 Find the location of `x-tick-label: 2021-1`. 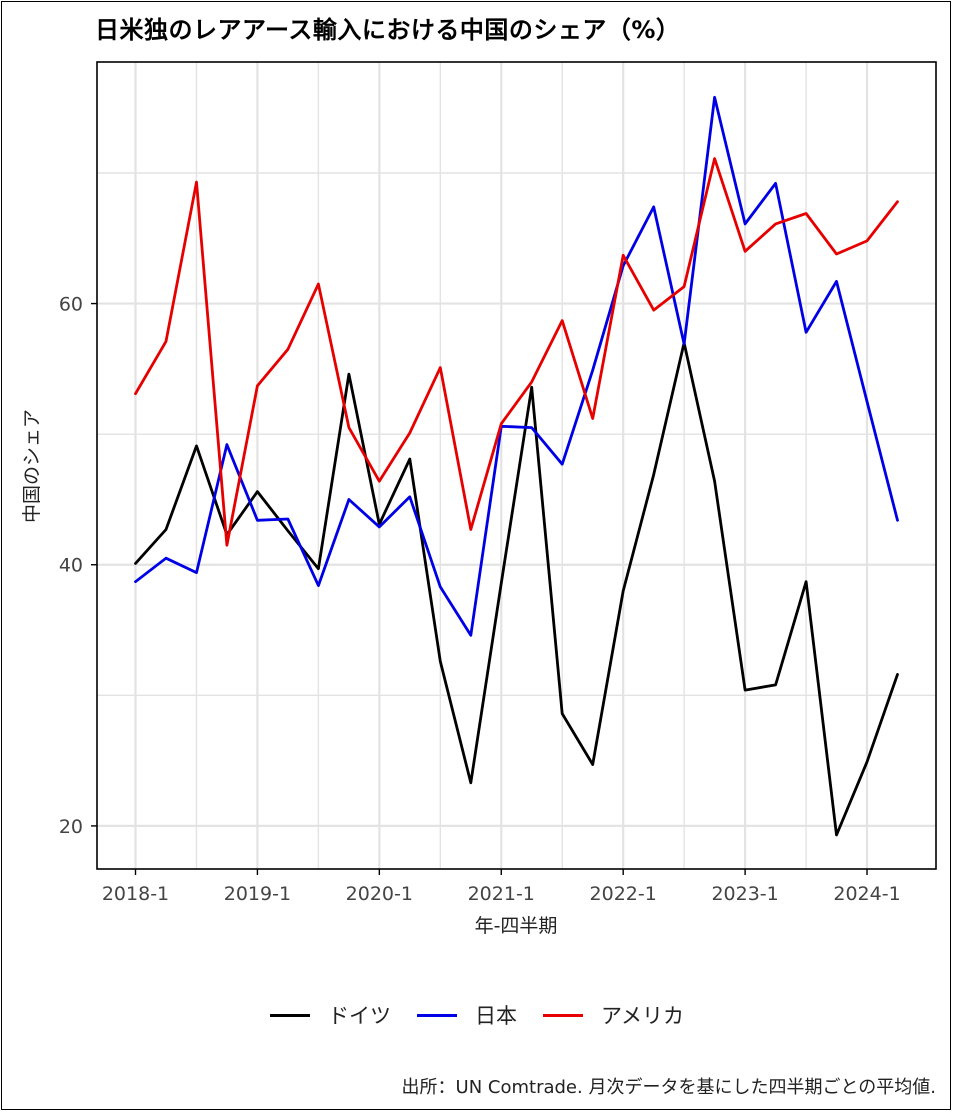

x-tick-label: 2021-1 is located at coordinates (501, 894).